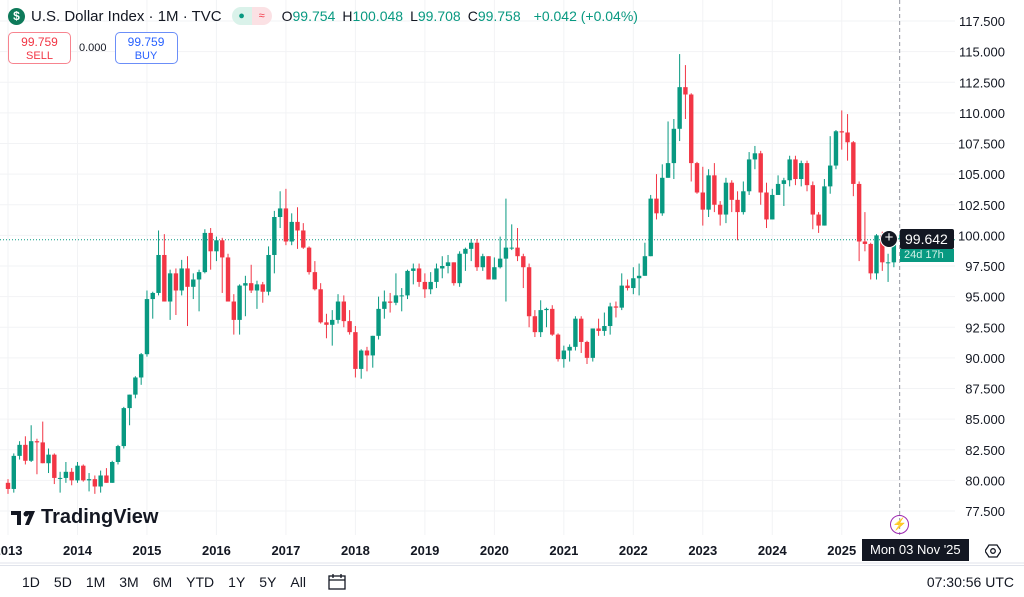  Describe the element at coordinates (200, 581) in the screenshot. I see `range-ytd: YTD` at that location.